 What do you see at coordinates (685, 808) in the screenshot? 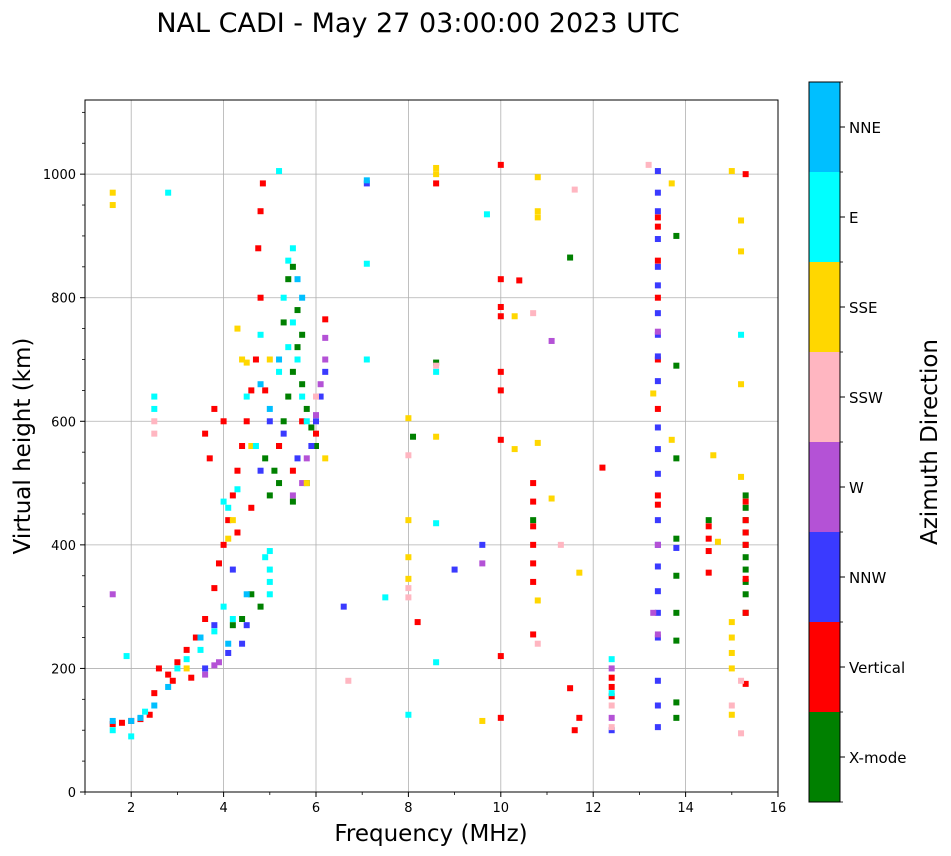
I see `x-tick-label: 14` at bounding box center [685, 808].